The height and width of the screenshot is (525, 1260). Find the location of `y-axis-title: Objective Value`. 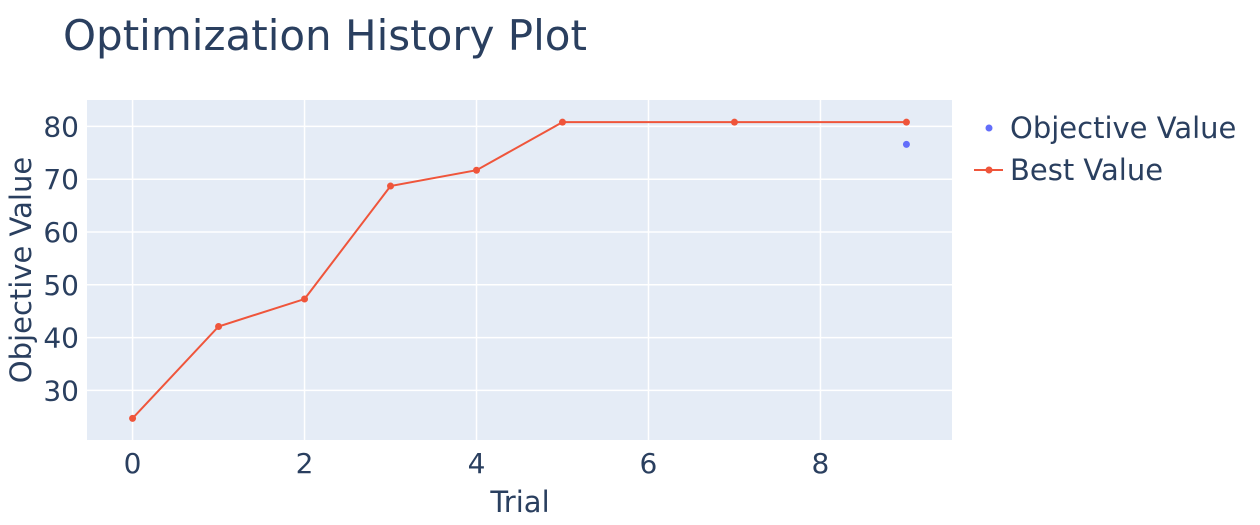

y-axis-title: Objective Value is located at coordinates (21, 270).